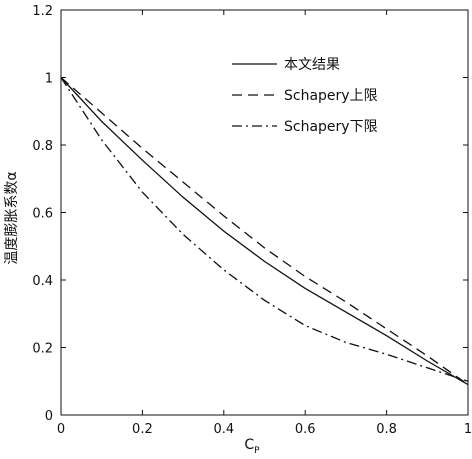 The height and width of the screenshot is (459, 472). I want to click on x-axis-label-main: C, so click(249, 445).